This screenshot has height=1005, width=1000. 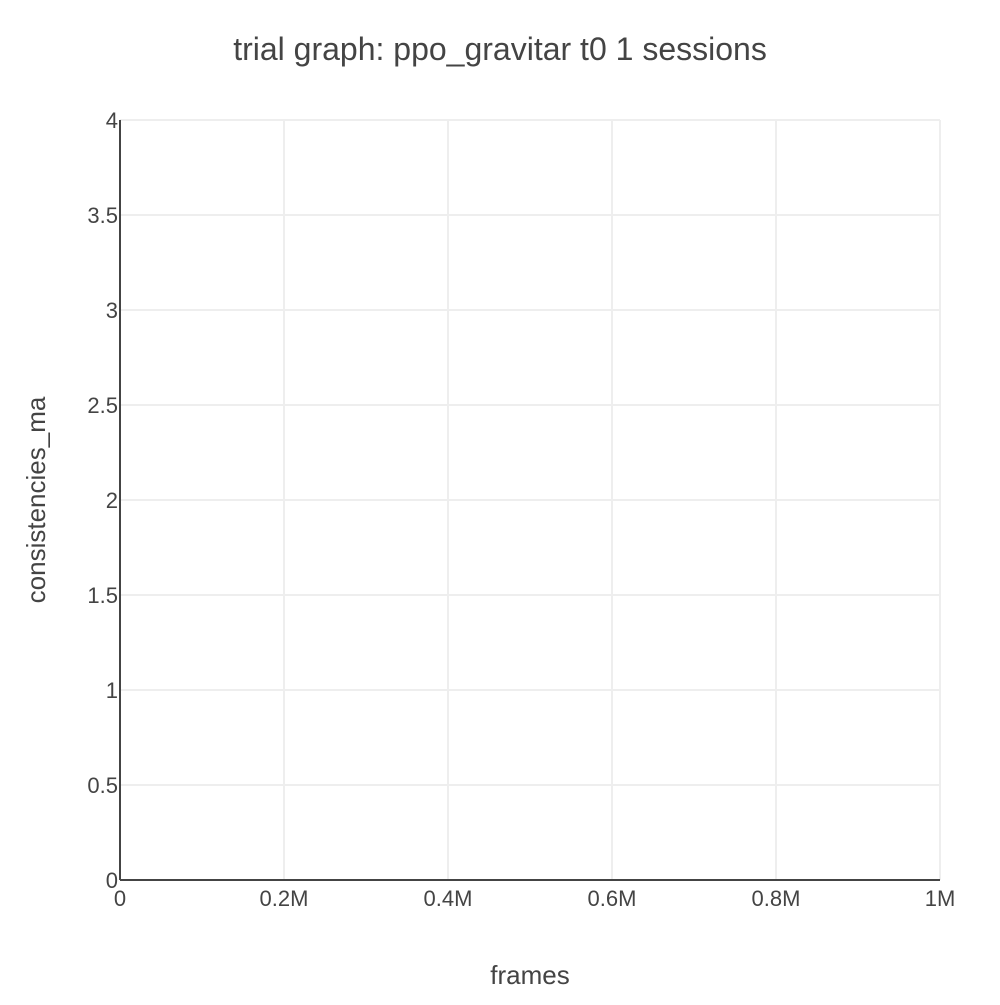 I want to click on x-tick-label: 0, so click(x=120, y=898).